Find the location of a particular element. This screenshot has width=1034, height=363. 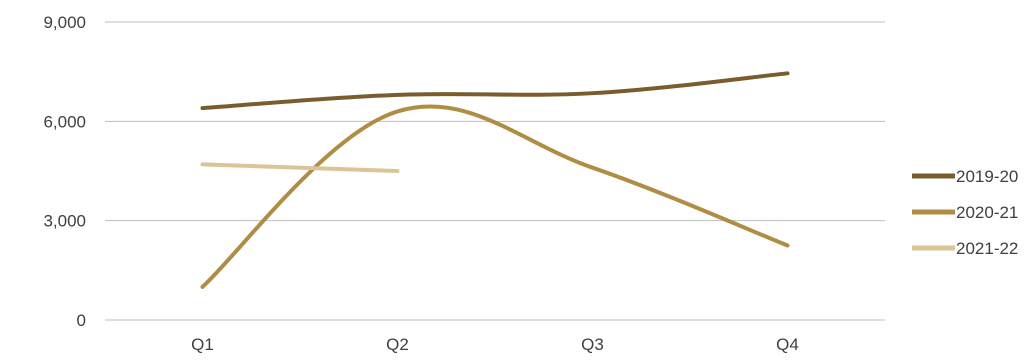

legend-label: 2019-20 is located at coordinates (987, 176).